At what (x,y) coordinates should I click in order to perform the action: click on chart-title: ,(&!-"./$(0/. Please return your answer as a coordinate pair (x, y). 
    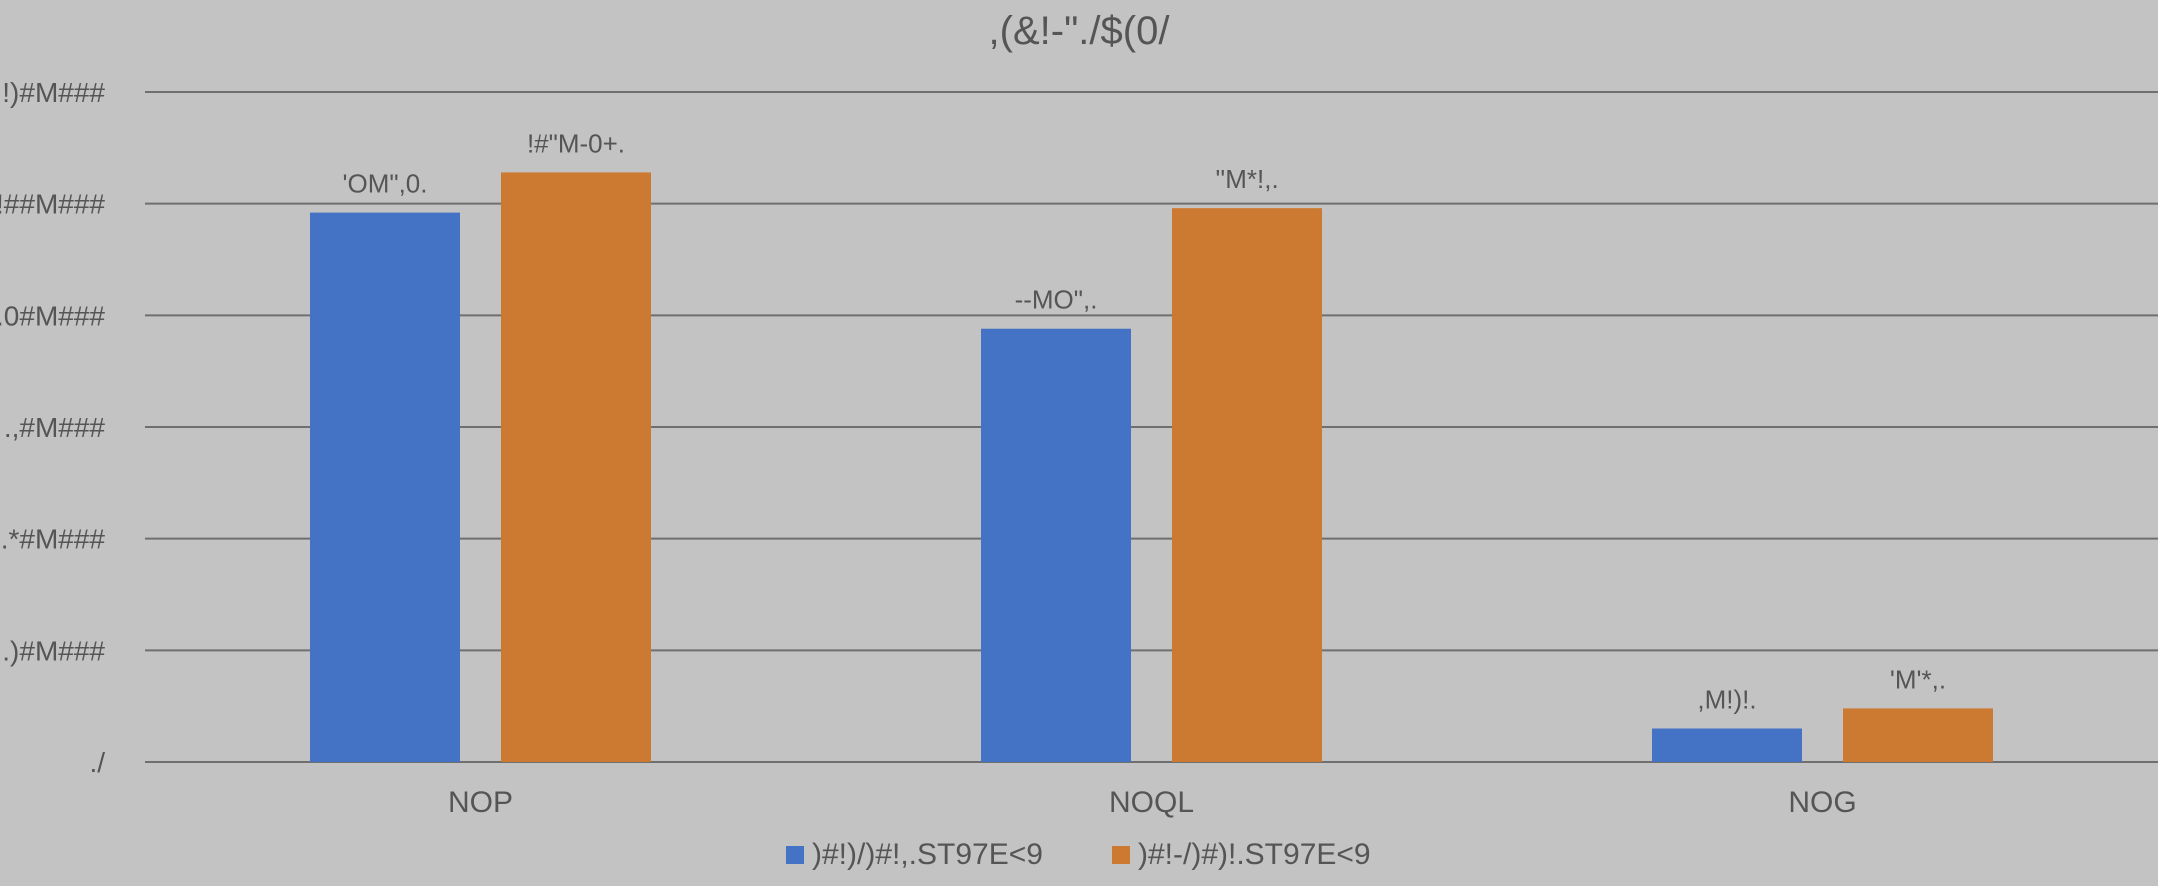
    Looking at the image, I should click on (1080, 31).